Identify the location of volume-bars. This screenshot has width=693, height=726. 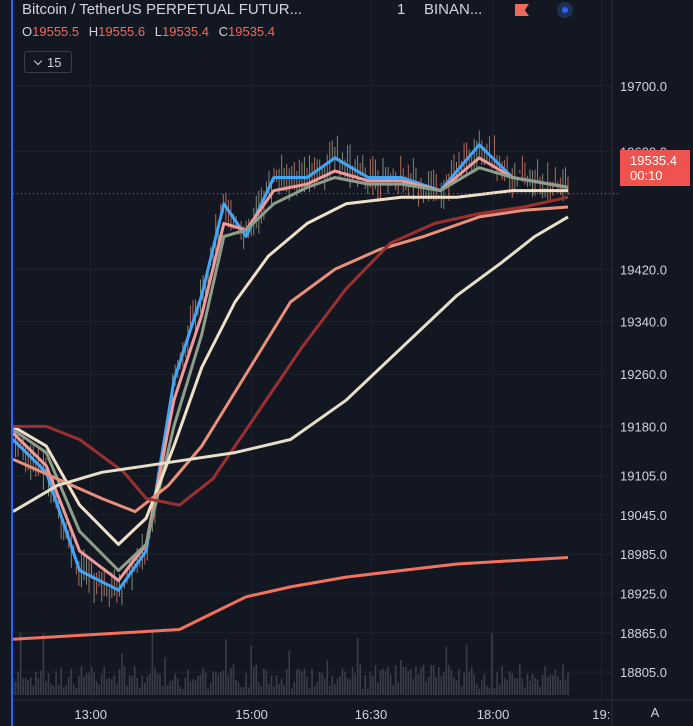
(290, 663).